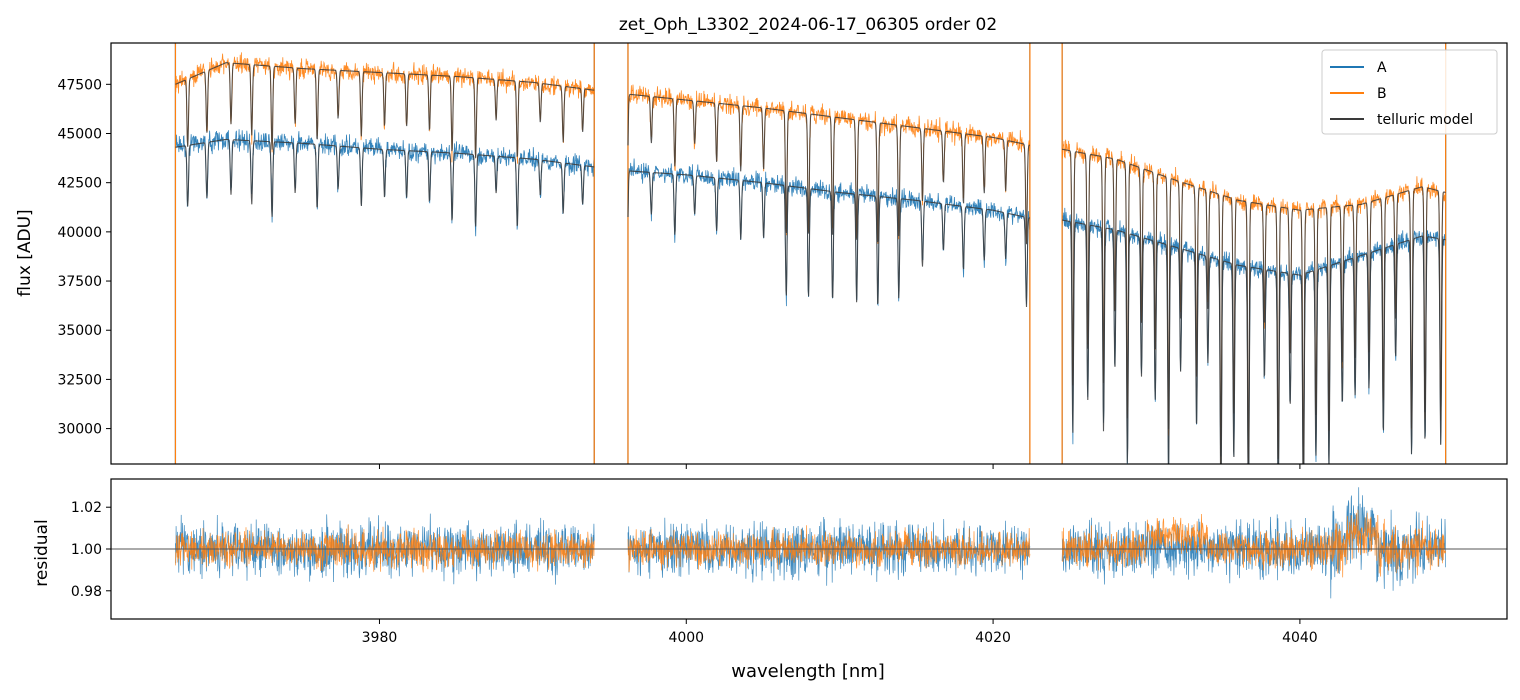  Describe the element at coordinates (686, 638) in the screenshot. I see `bottom-xtick-label: 4000` at that location.